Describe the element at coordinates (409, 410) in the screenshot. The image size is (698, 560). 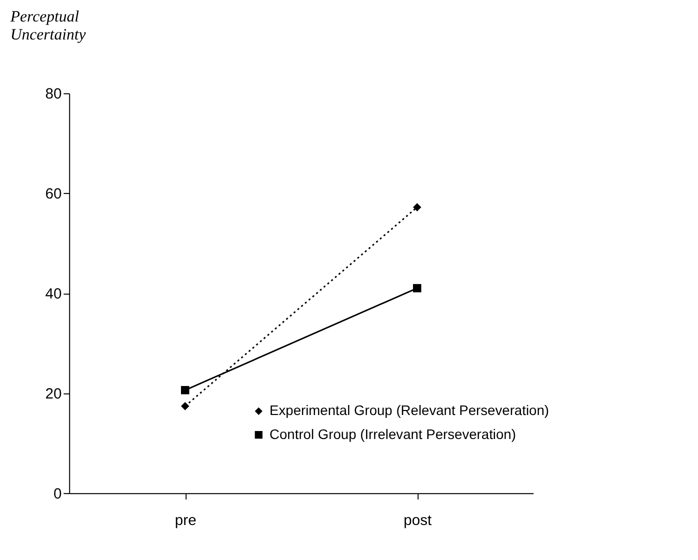
I see `legend-label: Experimental Group (Relevant Perseveration)` at that location.